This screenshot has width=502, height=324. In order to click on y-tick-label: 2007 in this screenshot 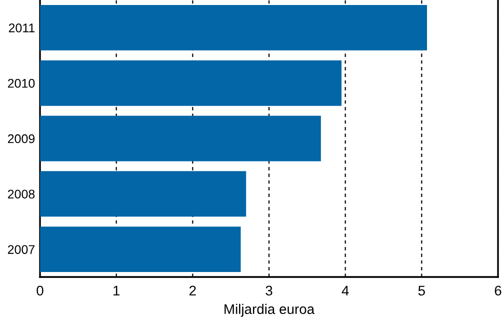, I will do `click(21, 249)`.